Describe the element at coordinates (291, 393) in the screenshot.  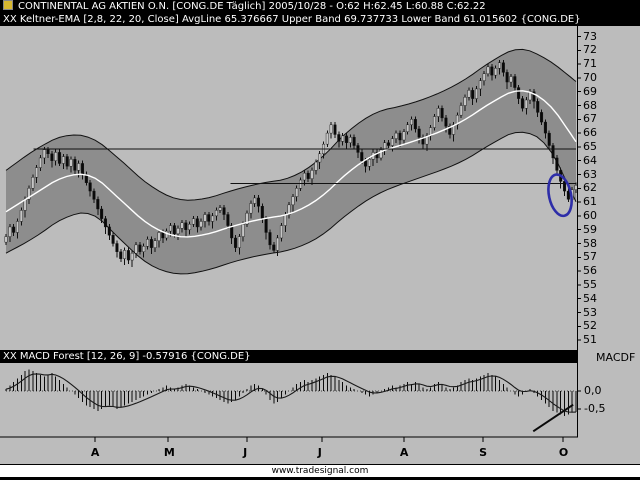
I see `macd-signal-line` at that location.